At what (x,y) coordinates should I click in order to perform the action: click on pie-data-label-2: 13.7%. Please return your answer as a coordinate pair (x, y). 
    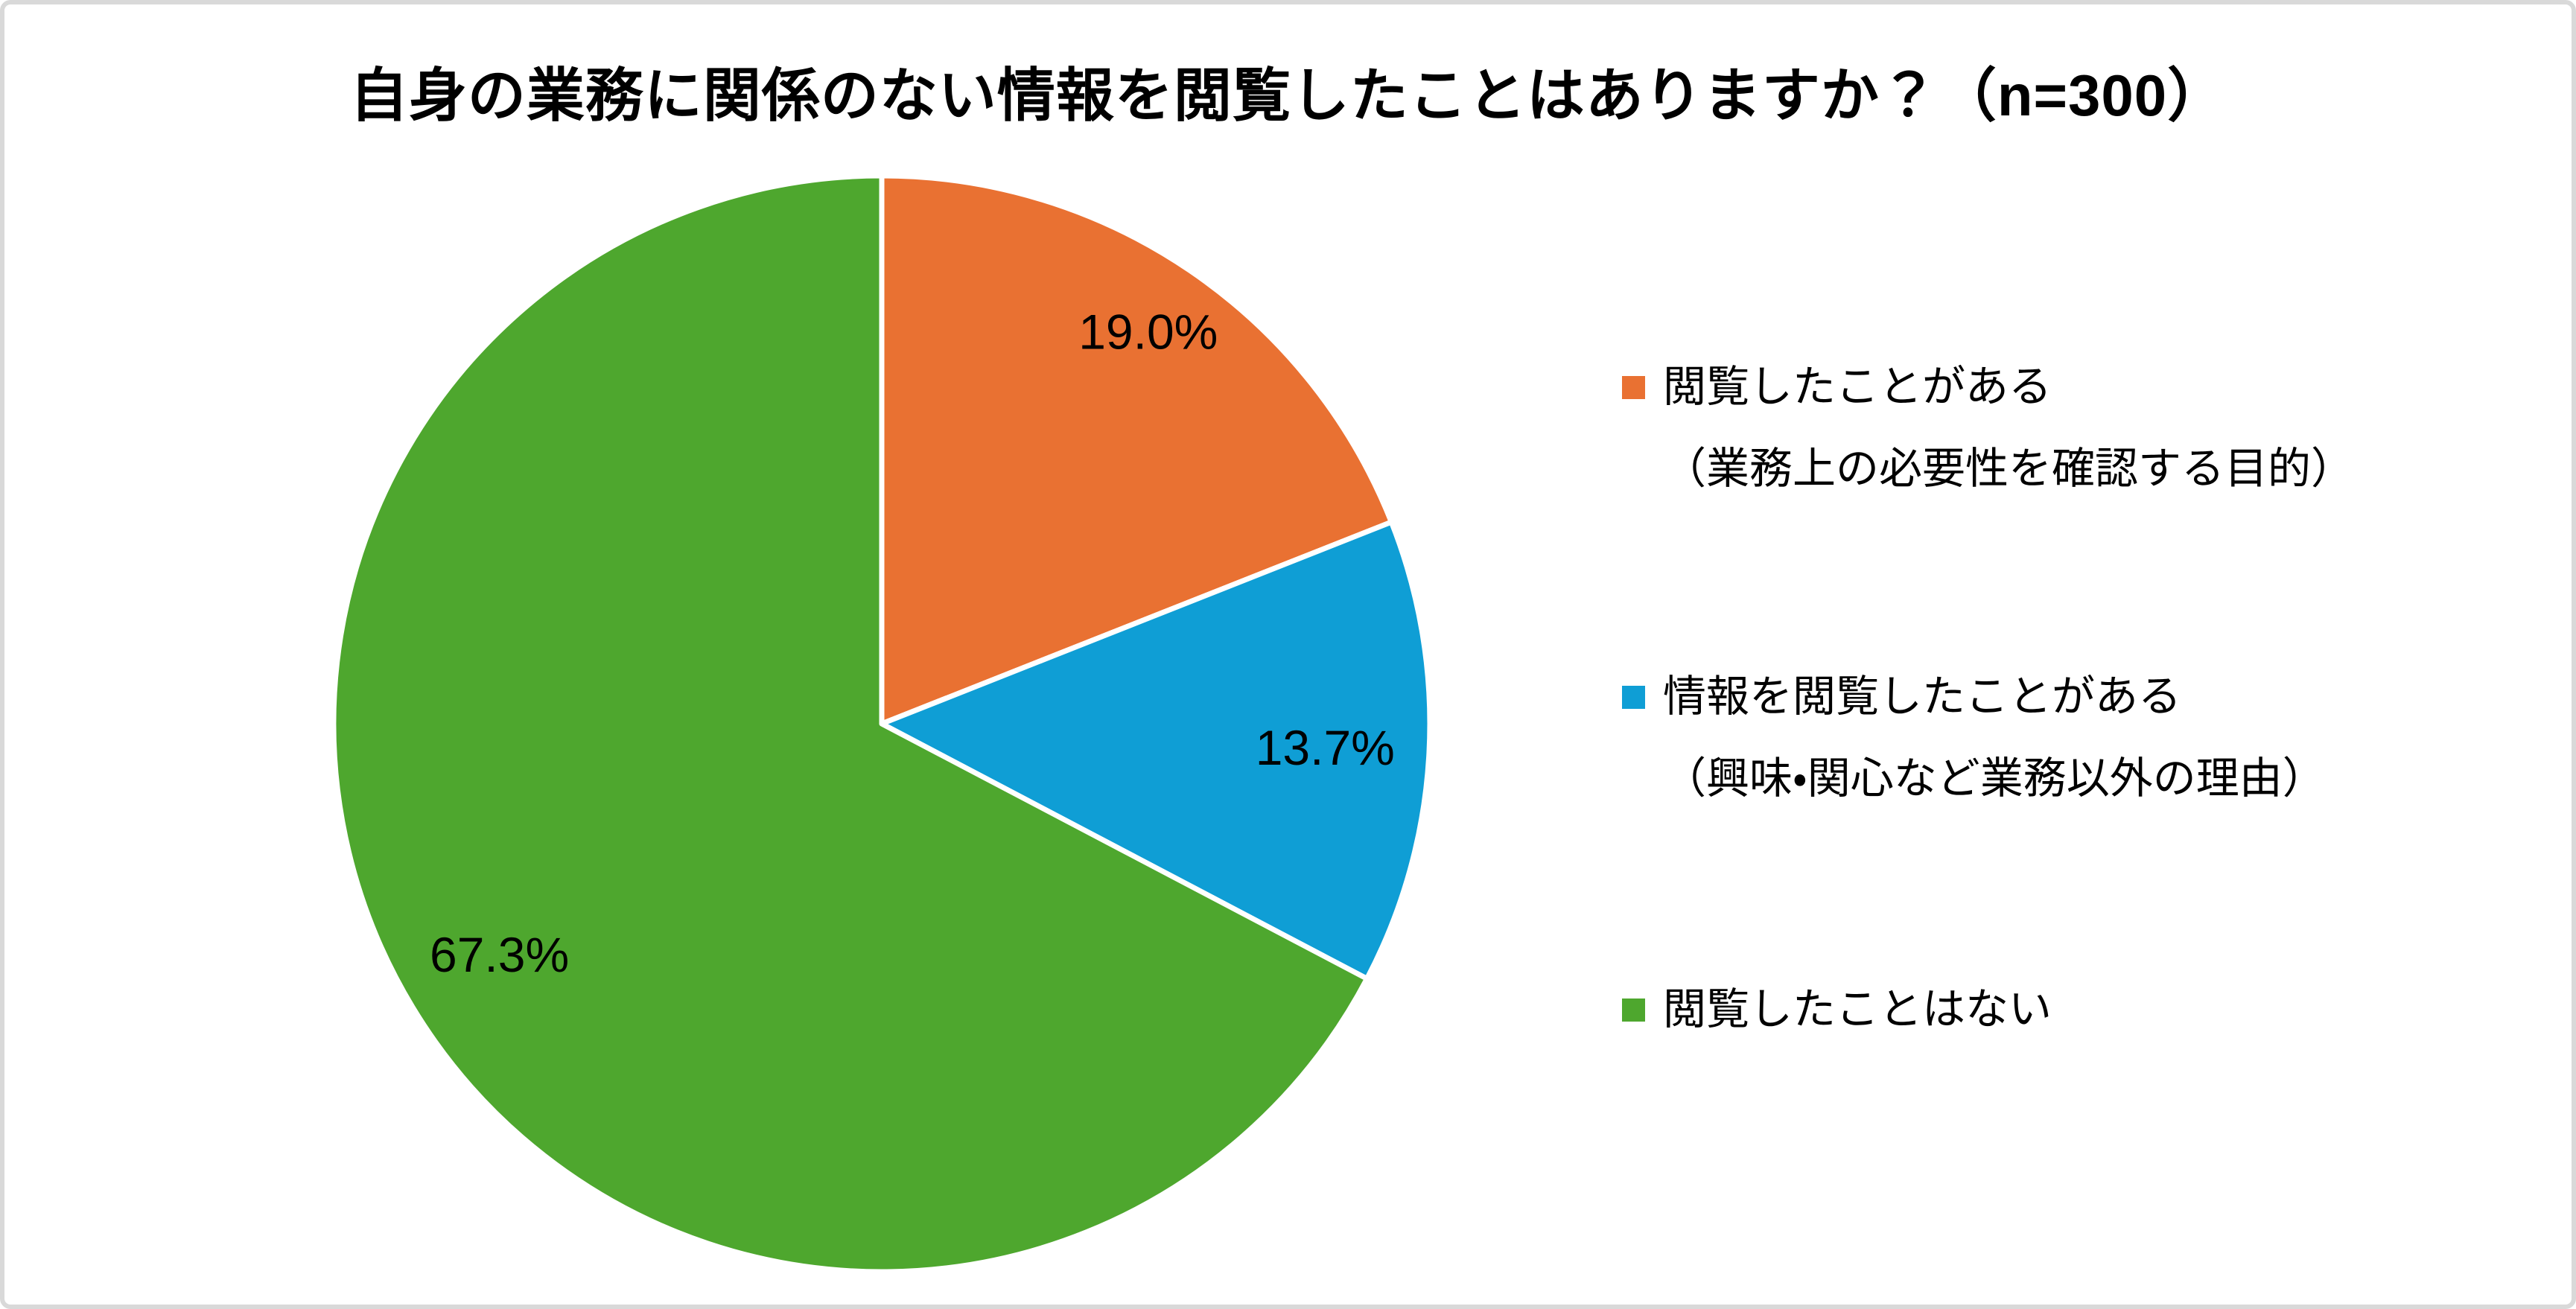
    Looking at the image, I should click on (1325, 747).